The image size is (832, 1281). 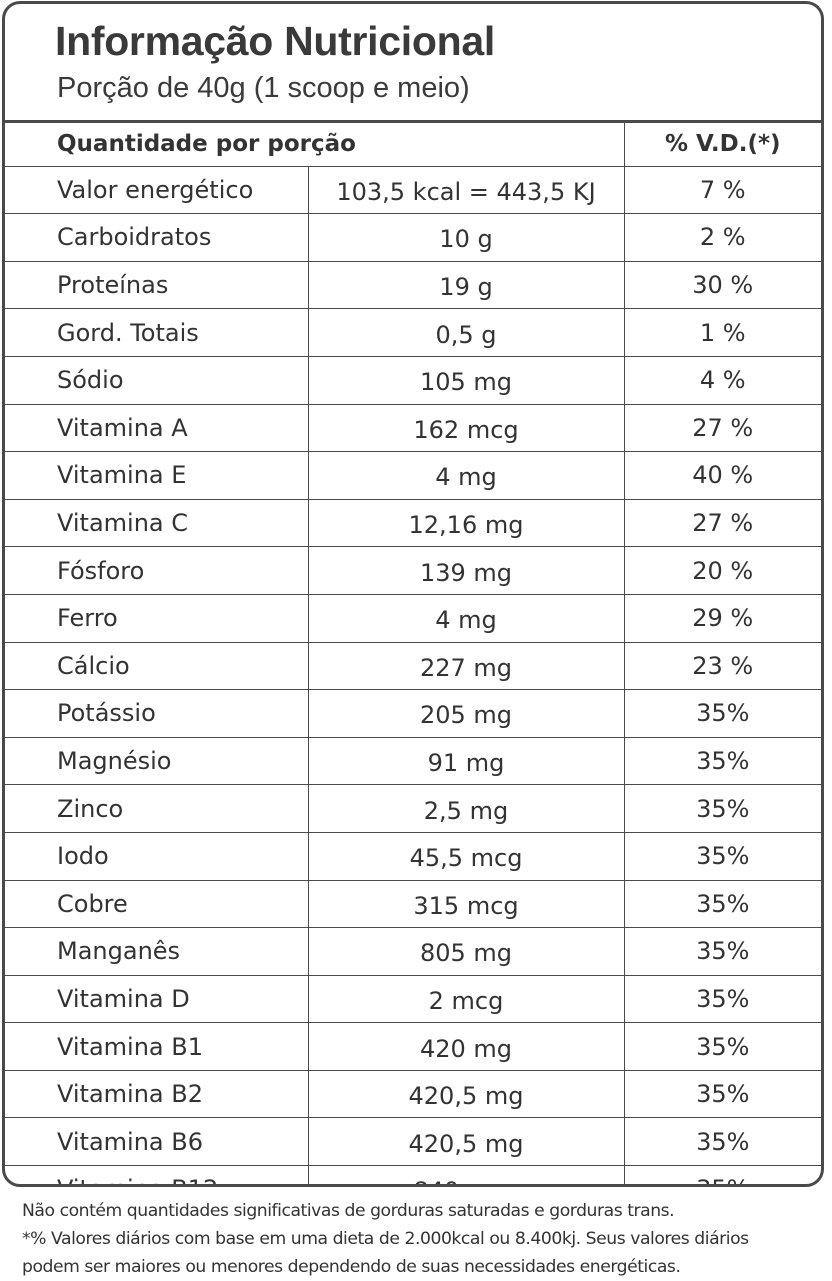 I want to click on amount-cell: 162 mcg, so click(x=466, y=428).